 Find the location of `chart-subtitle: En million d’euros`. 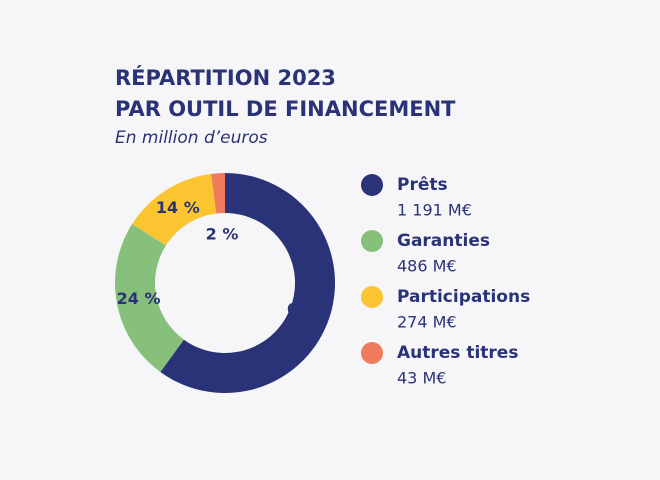

chart-subtitle: En million d’euros is located at coordinates (191, 138).